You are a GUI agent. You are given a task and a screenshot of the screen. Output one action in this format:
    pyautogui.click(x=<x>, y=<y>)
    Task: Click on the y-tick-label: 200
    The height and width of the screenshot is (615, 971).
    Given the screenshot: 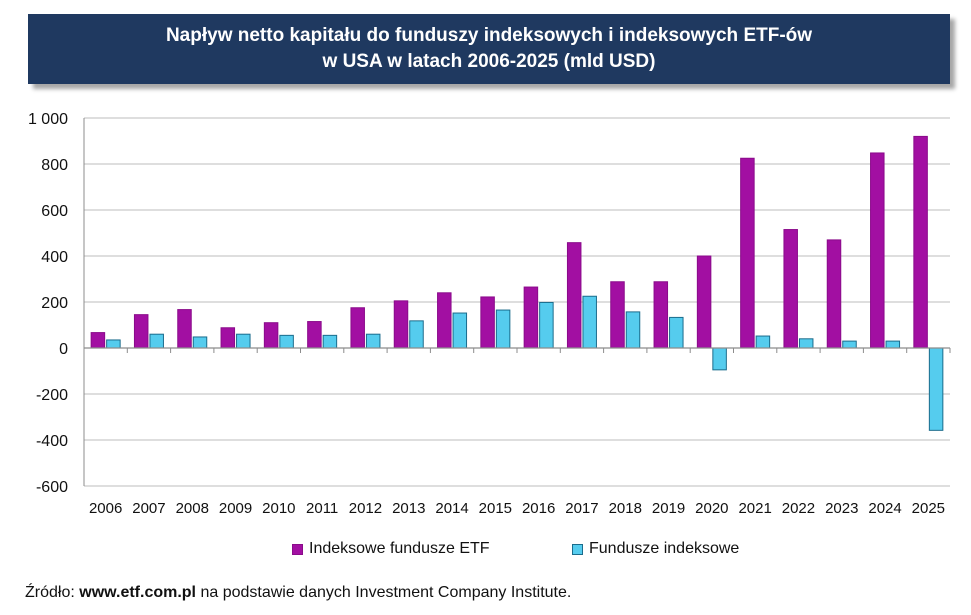 What is the action you would take?
    pyautogui.click(x=54, y=303)
    